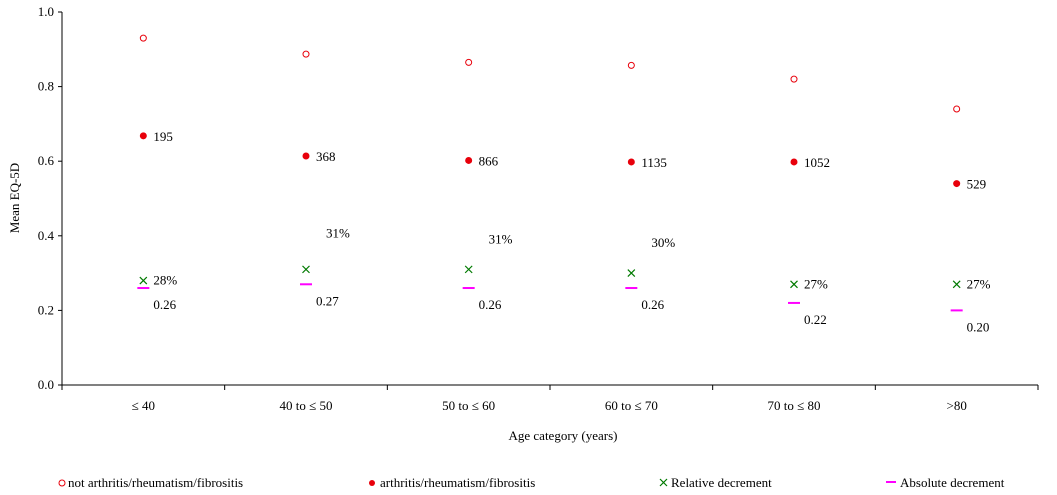 The height and width of the screenshot is (495, 1057). Describe the element at coordinates (46, 309) in the screenshot. I see `y-tick-label: 0.2` at that location.